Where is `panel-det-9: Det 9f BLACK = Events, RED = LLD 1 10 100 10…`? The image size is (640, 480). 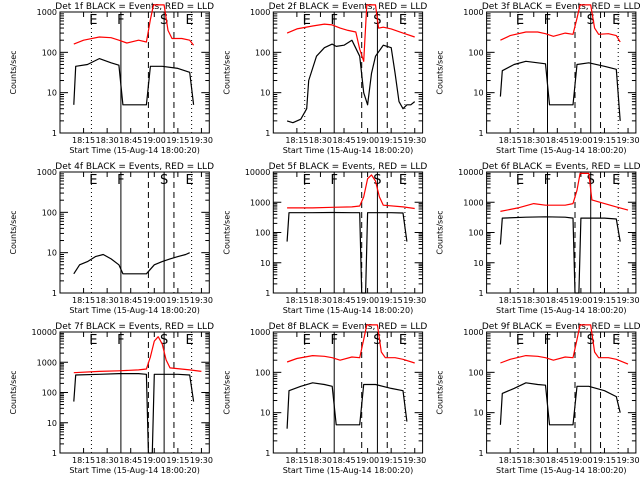 panel-det-9: Det 9f BLACK = Events, RED = LLD 1 10 100 10… is located at coordinates (538, 398).